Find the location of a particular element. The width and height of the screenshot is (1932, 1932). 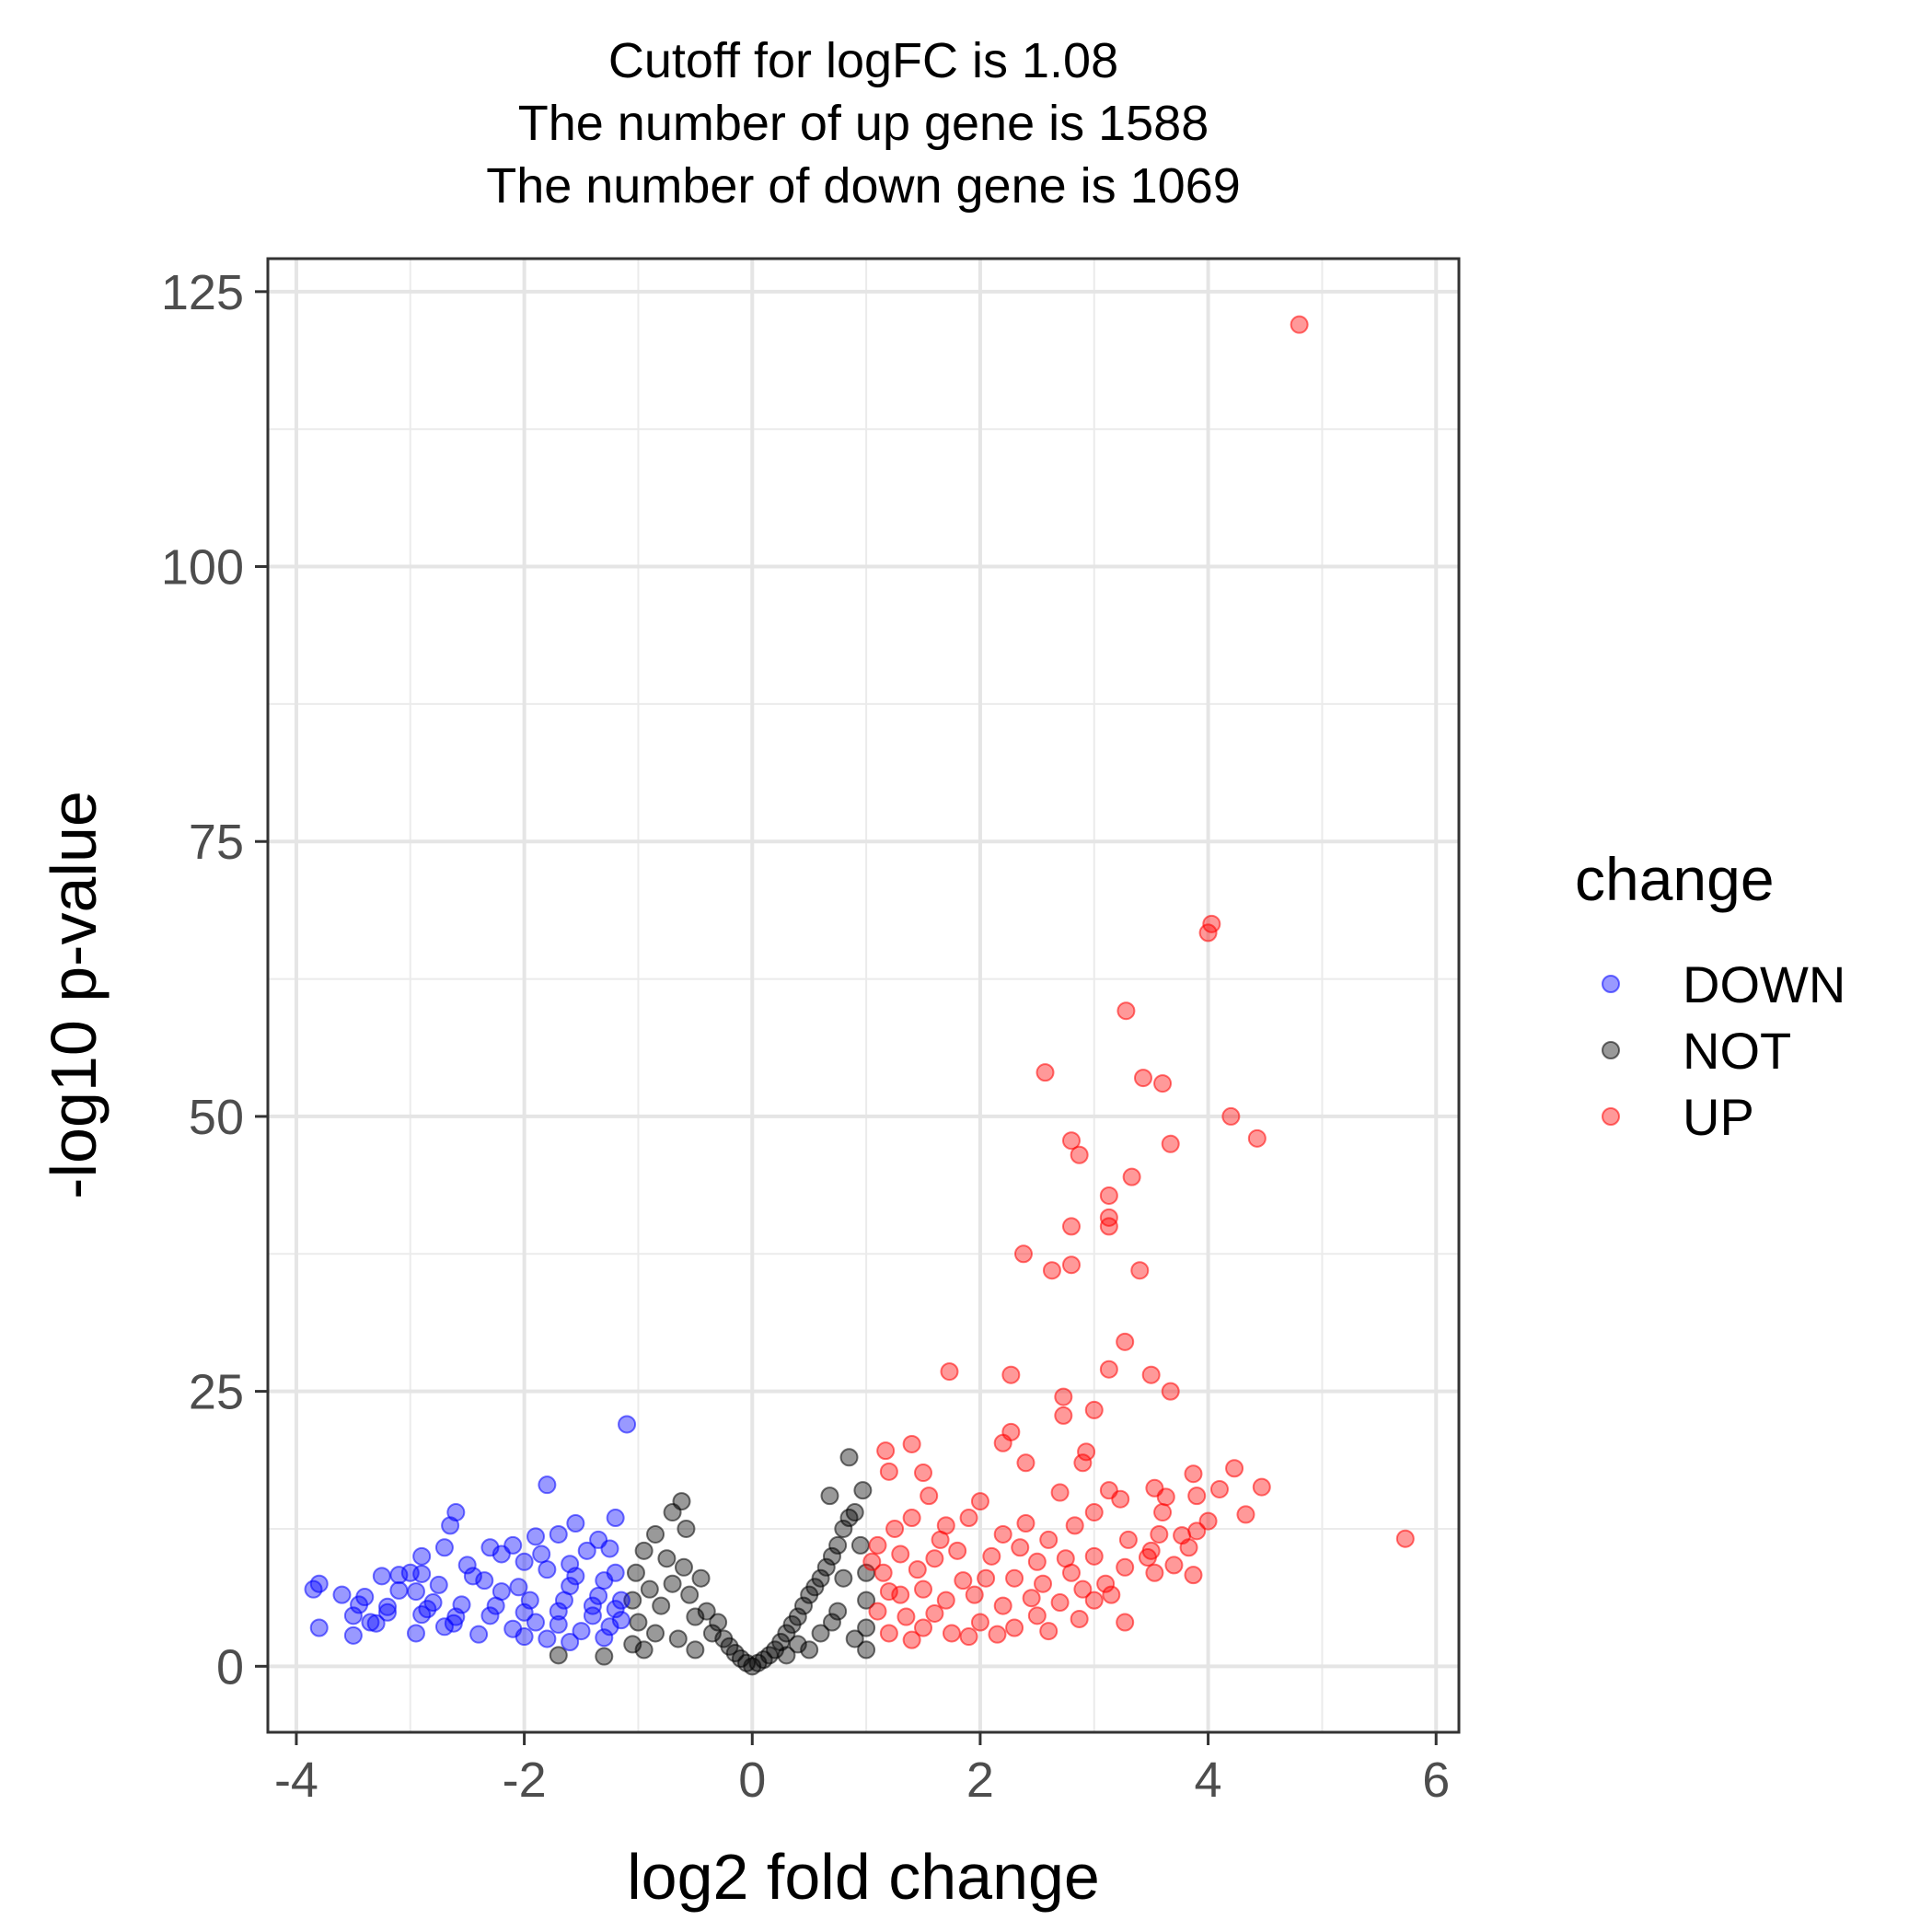

y-tick-label: 100 is located at coordinates (203, 568).